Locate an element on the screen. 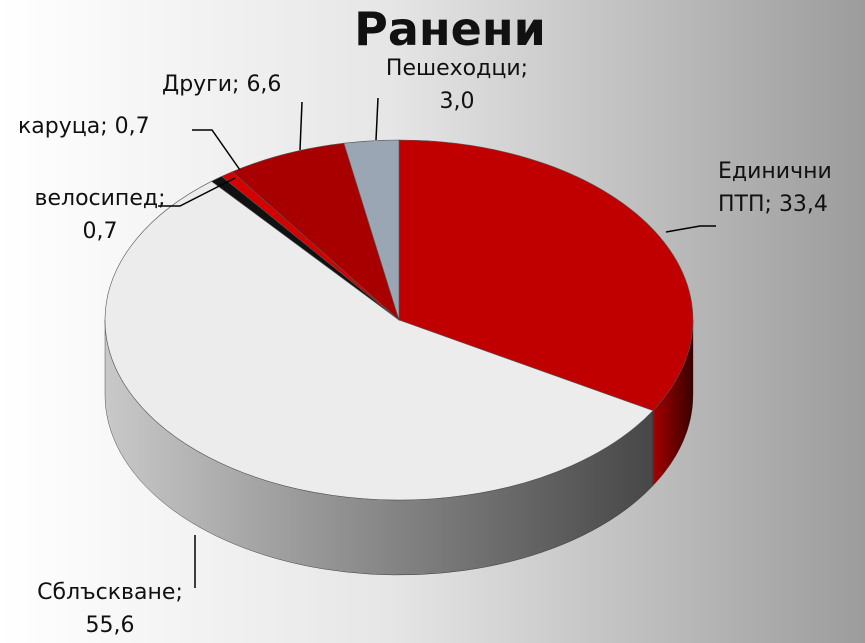 Image resolution: width=865 pixels, height=643 pixels. chart-title: Ранени is located at coordinates (450, 29).